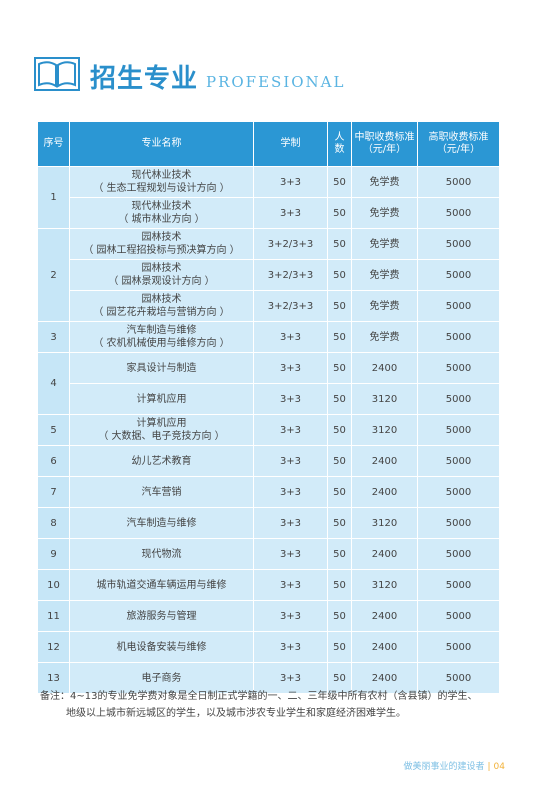  What do you see at coordinates (53, 554) in the screenshot?
I see `seq-cell: 9` at bounding box center [53, 554].